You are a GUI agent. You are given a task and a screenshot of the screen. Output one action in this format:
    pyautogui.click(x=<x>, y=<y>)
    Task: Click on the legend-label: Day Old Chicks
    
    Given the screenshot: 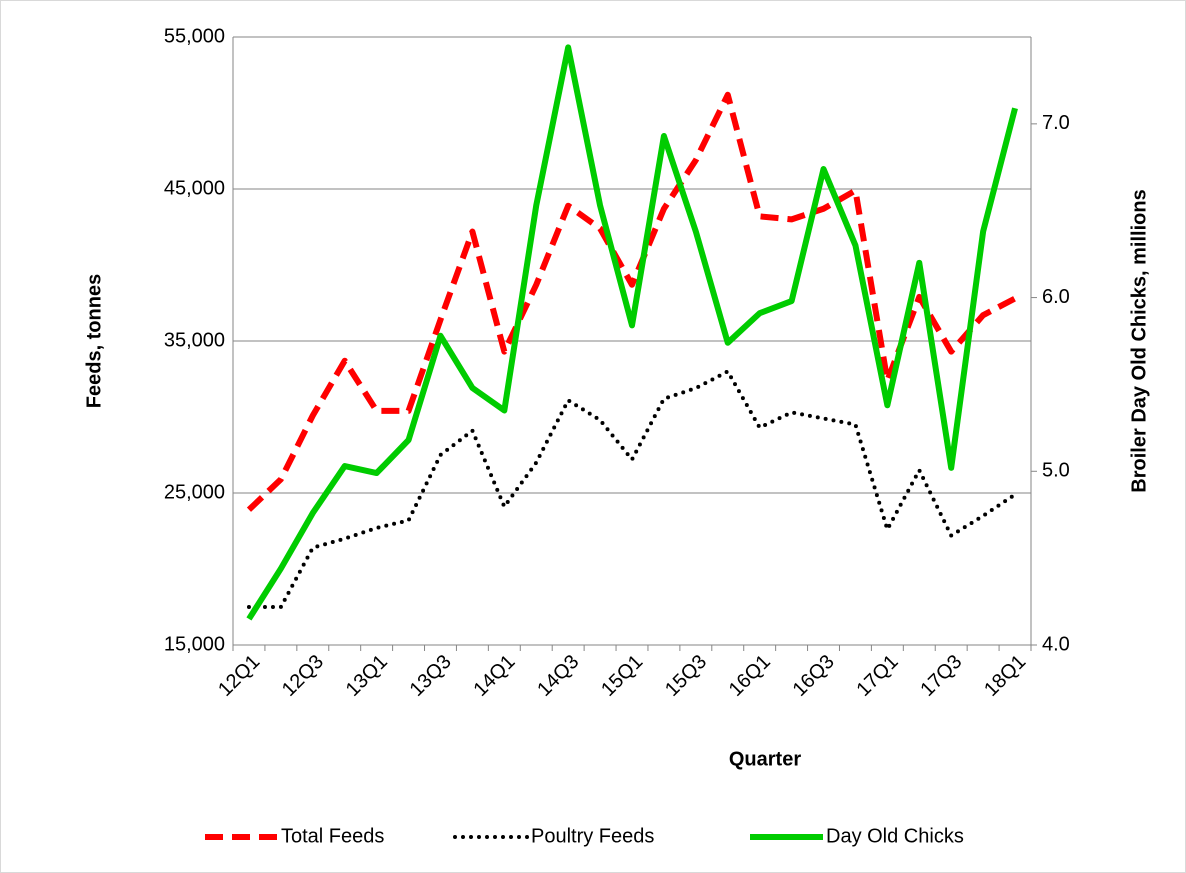 What is the action you would take?
    pyautogui.click(x=895, y=836)
    